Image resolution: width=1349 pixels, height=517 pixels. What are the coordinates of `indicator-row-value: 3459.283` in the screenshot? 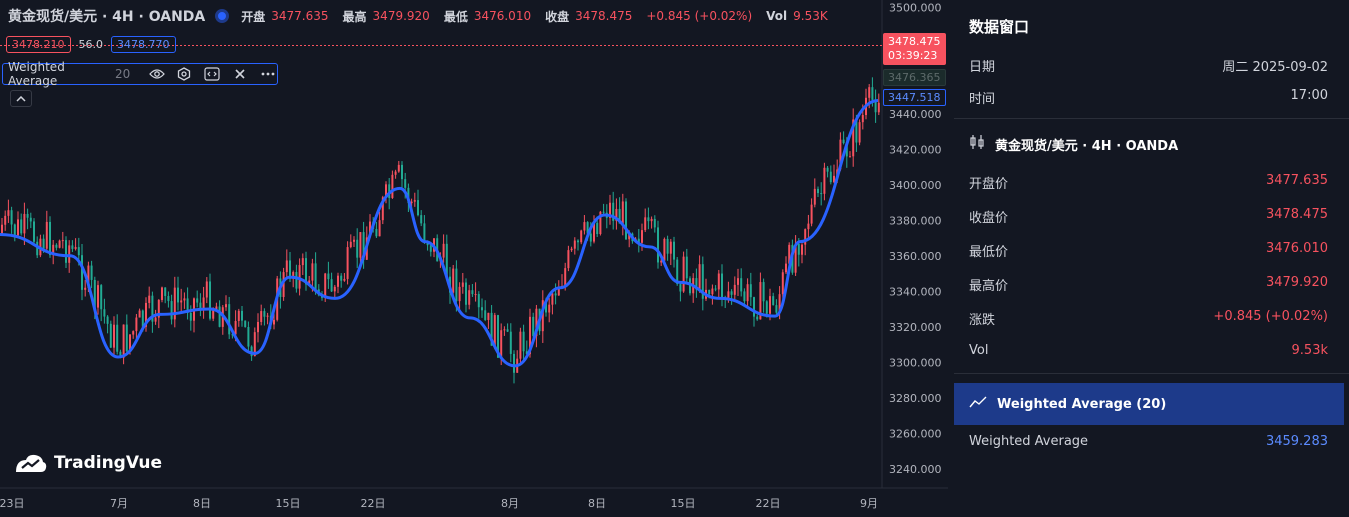 It's located at (1296, 441).